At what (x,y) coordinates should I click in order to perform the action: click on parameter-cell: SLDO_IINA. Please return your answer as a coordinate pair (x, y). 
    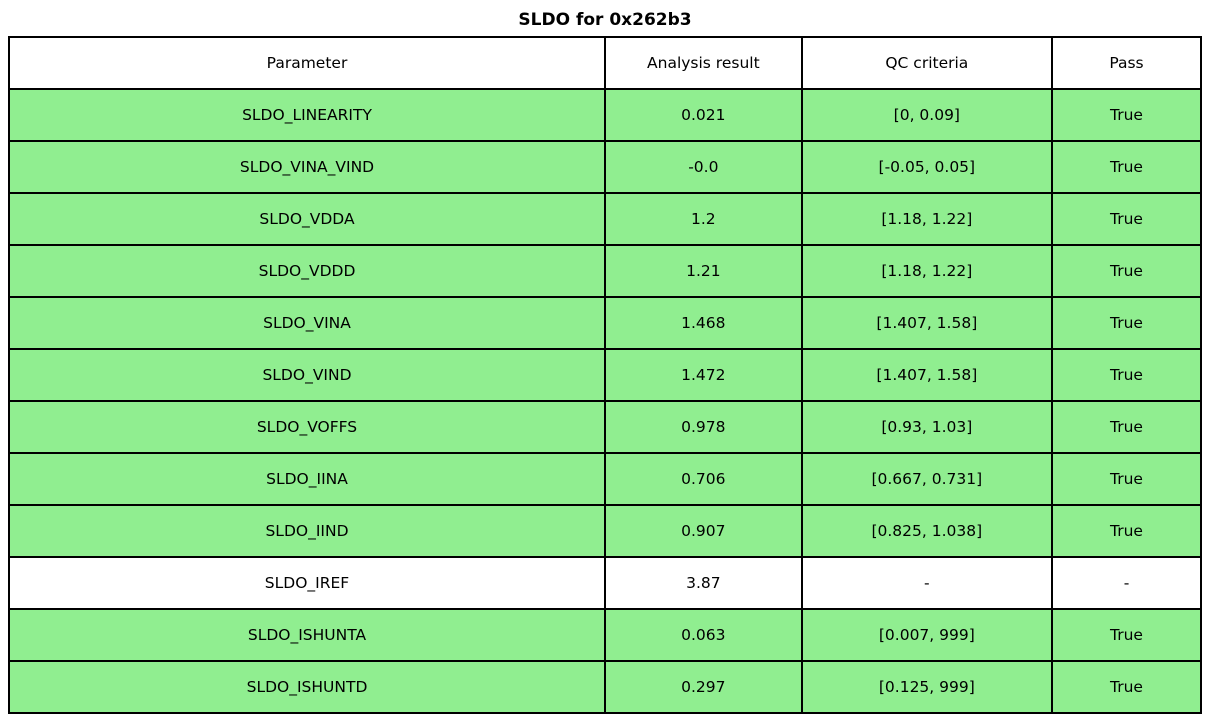
    Looking at the image, I should click on (307, 479).